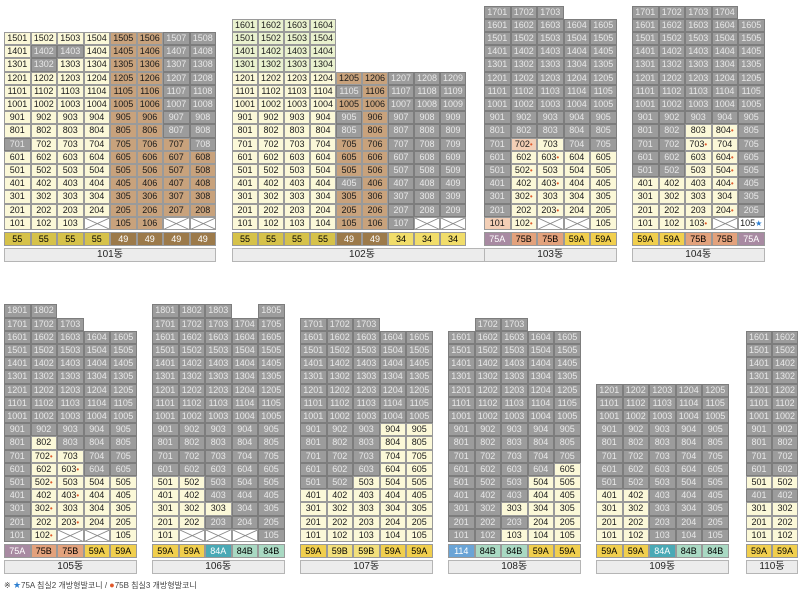  Describe the element at coordinates (43, 522) in the screenshot. I see `unit-cell: 202` at that location.